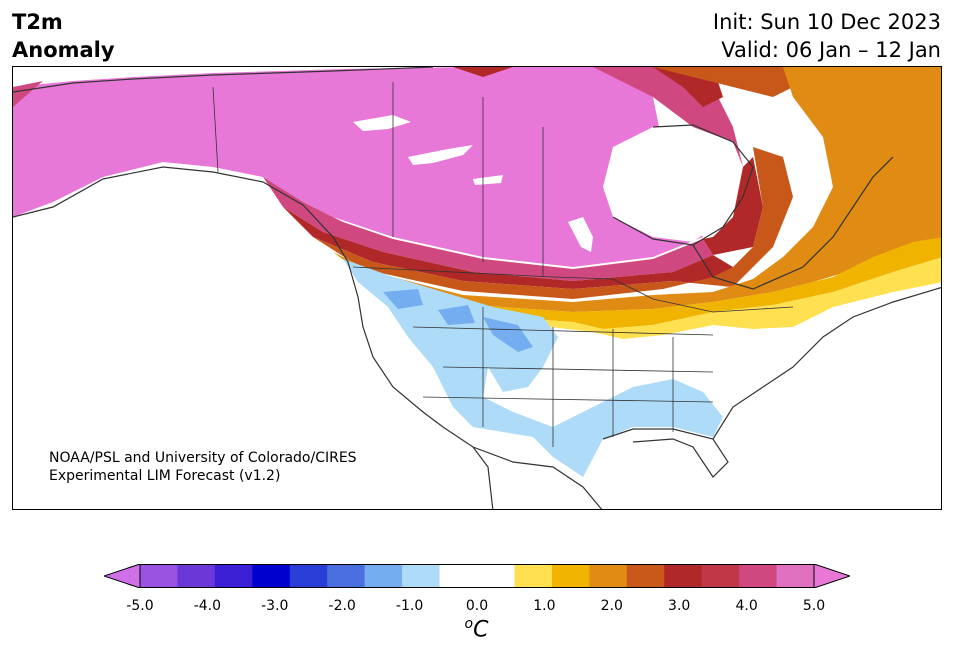  Describe the element at coordinates (469, 624) in the screenshot. I see `unit-degree: o` at that location.